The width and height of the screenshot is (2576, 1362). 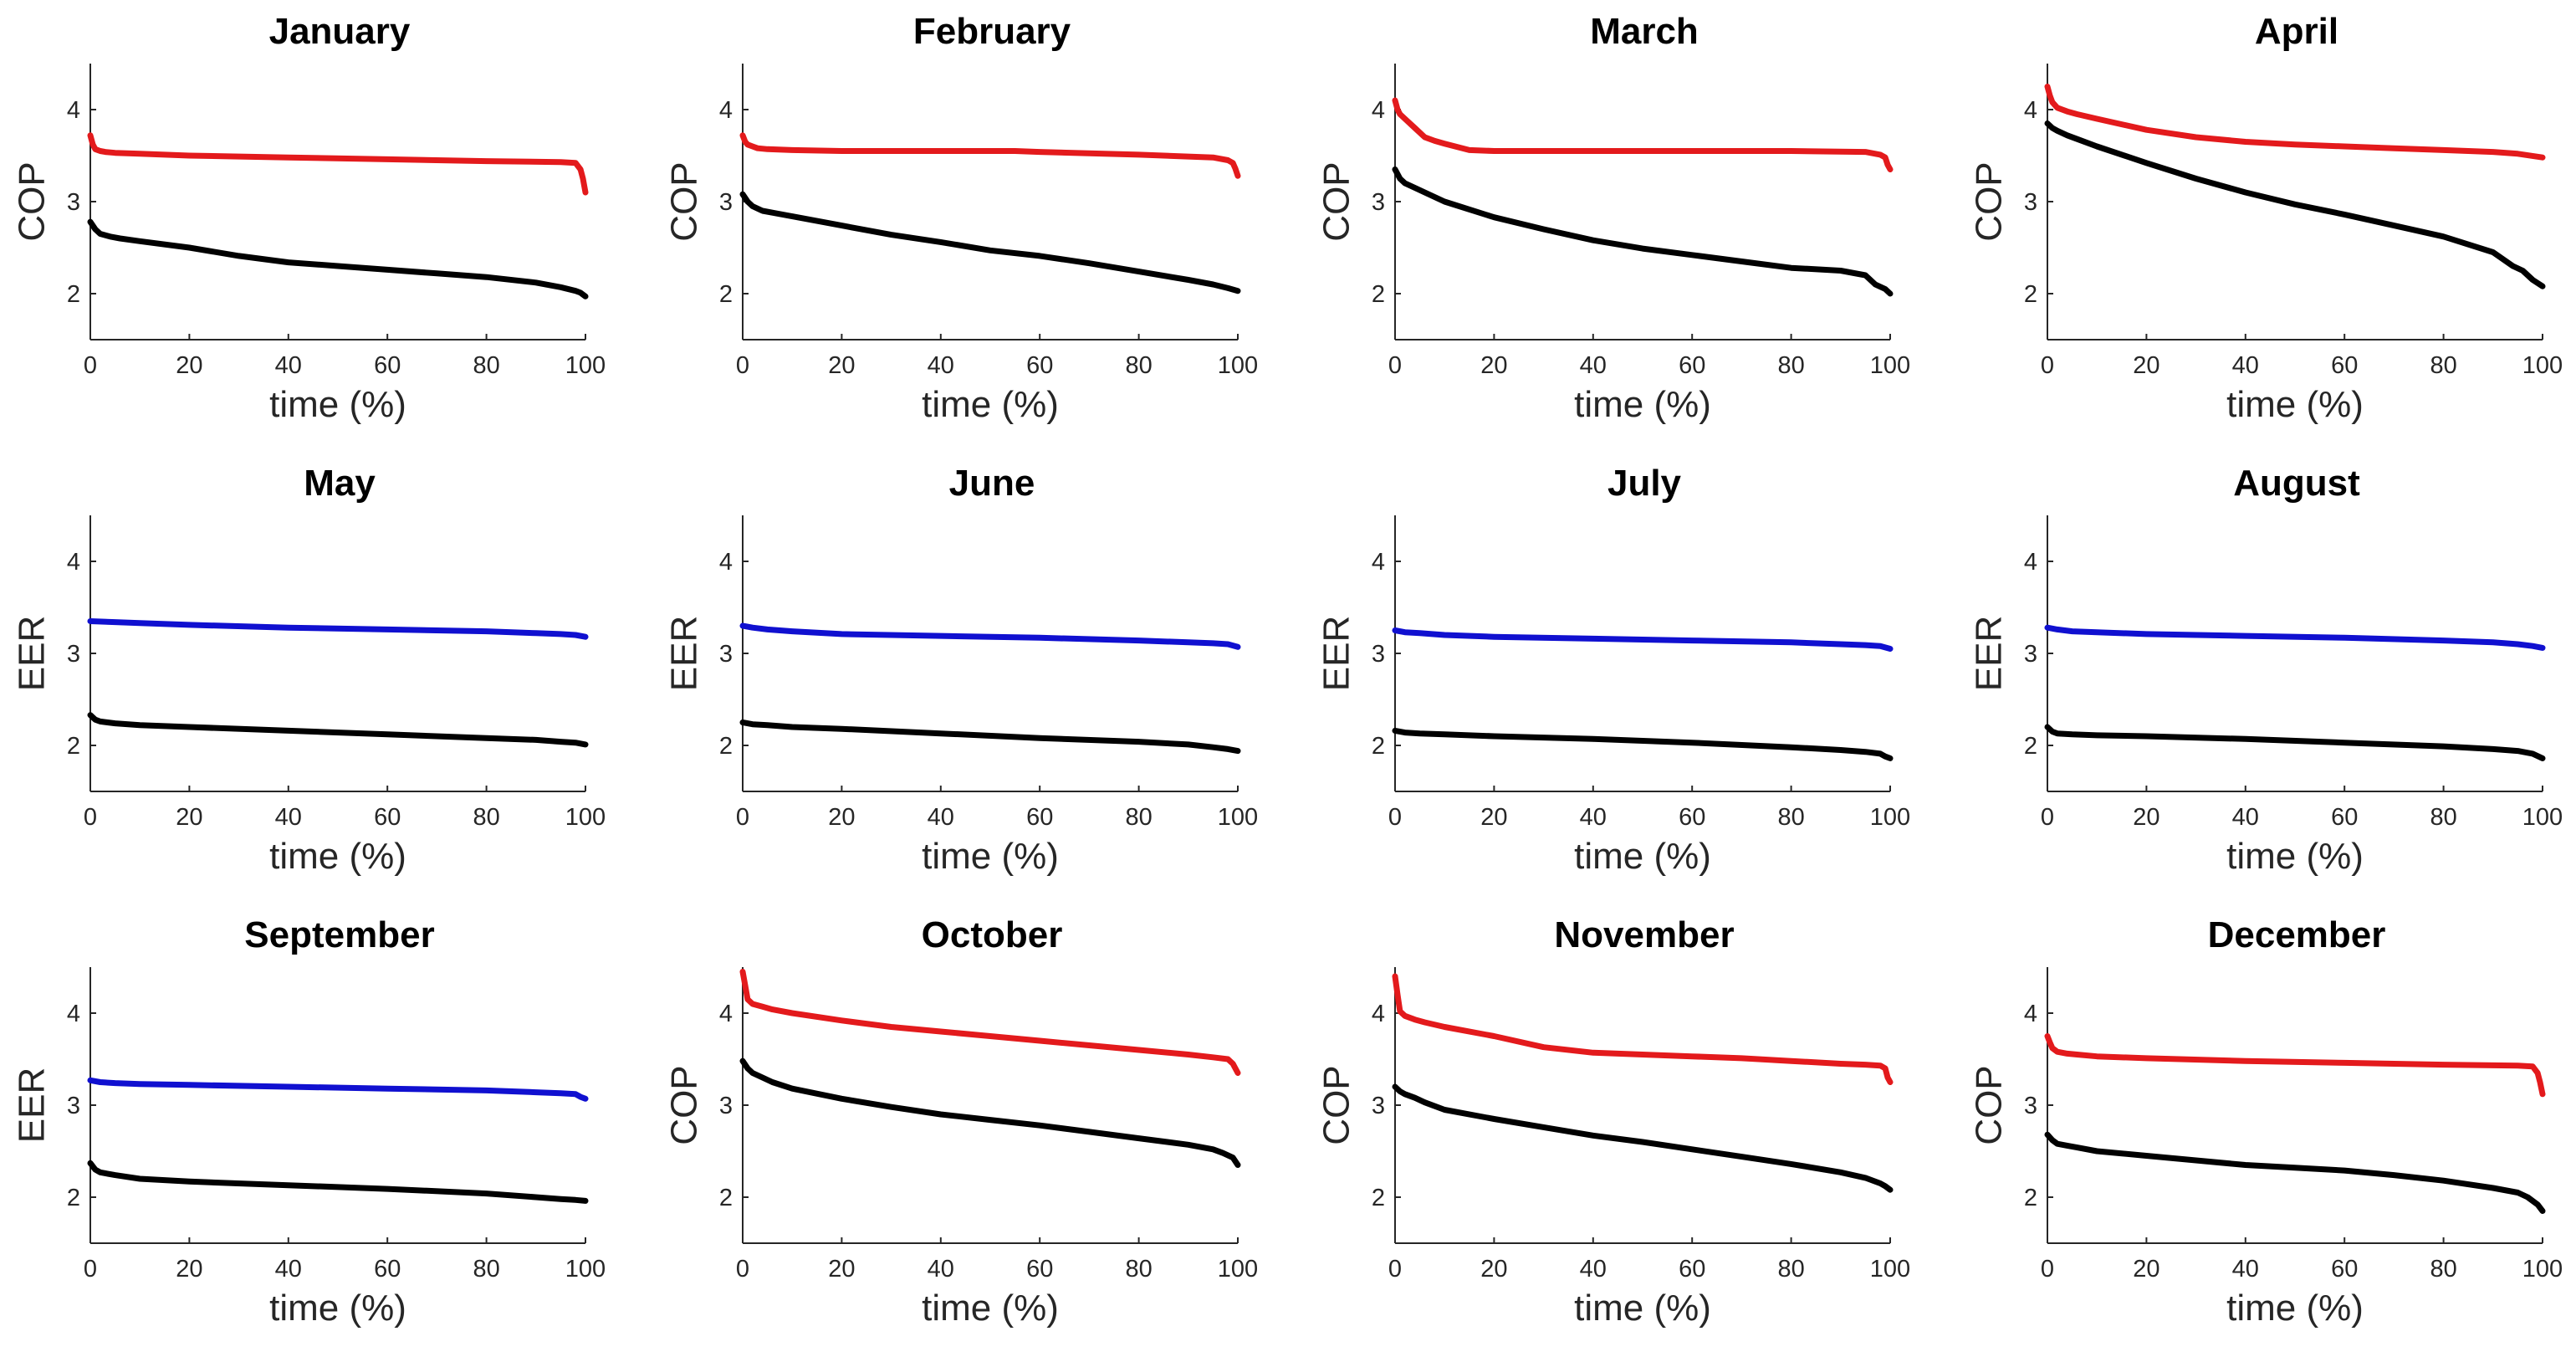 I want to click on panel-title: June, so click(x=992, y=483).